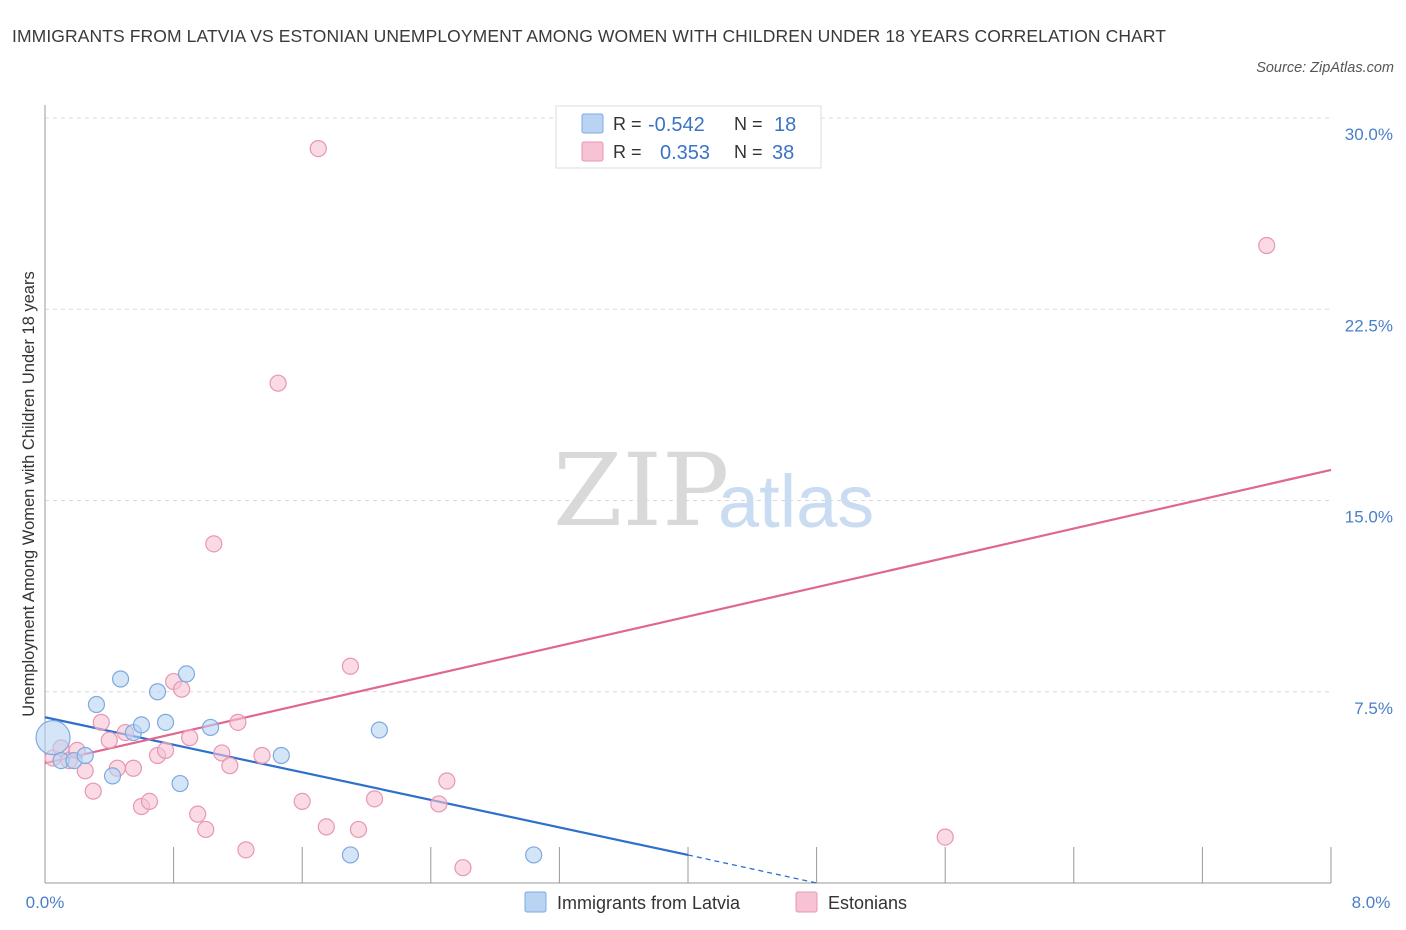 This screenshot has height=930, width=1406. I want to click on series-legend: Immigrants from Latvia Estonians, so click(715, 902).